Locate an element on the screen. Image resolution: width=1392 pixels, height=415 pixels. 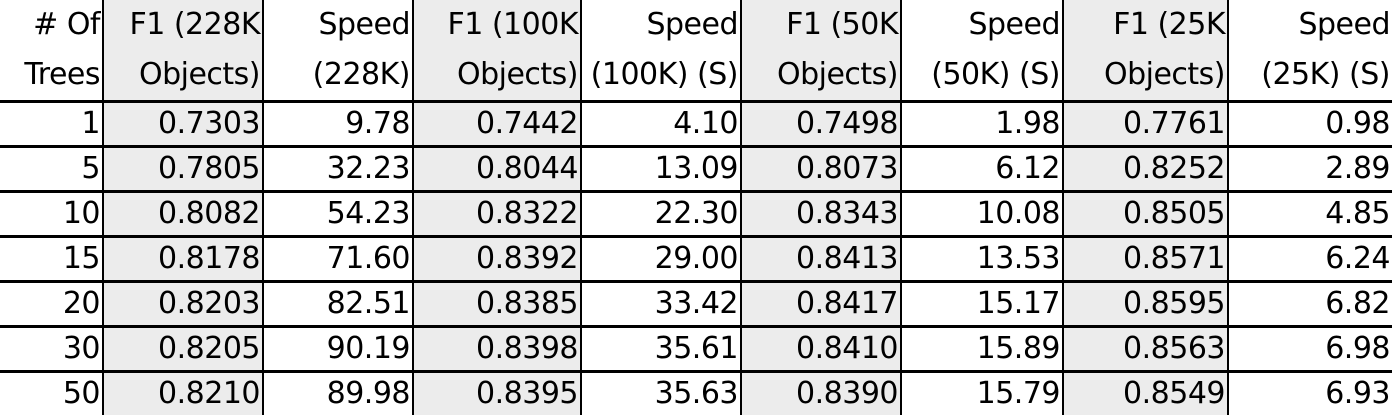
header-f1-25k: F1 (25K is located at coordinates (1145, 25).